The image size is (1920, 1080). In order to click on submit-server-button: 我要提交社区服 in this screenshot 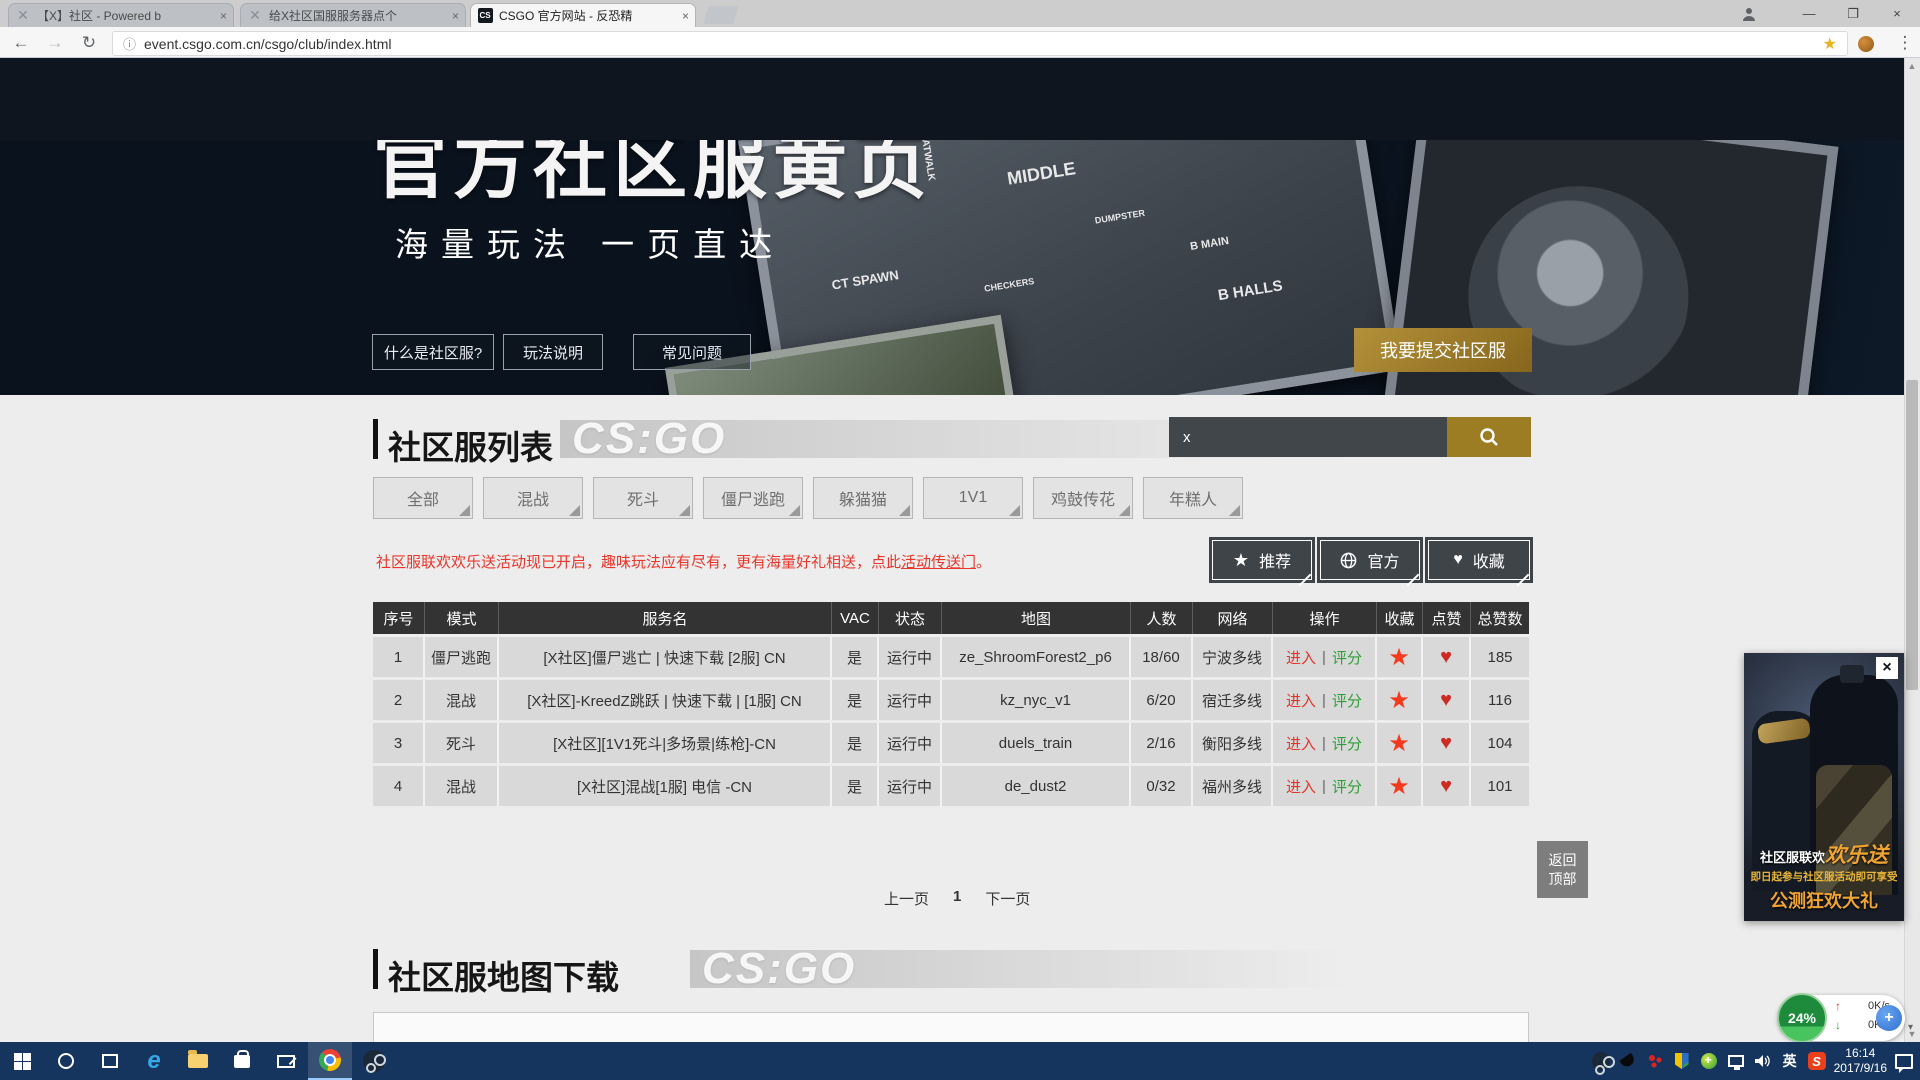, I will do `click(1443, 350)`.